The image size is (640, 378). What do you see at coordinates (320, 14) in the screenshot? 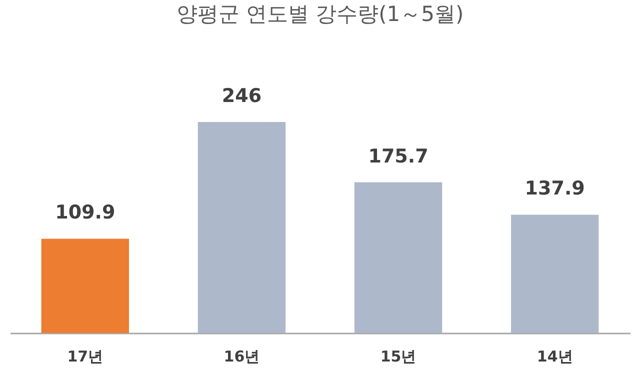
I see `chart-title: 양평군 연도별 강수량(1～5월)` at bounding box center [320, 14].